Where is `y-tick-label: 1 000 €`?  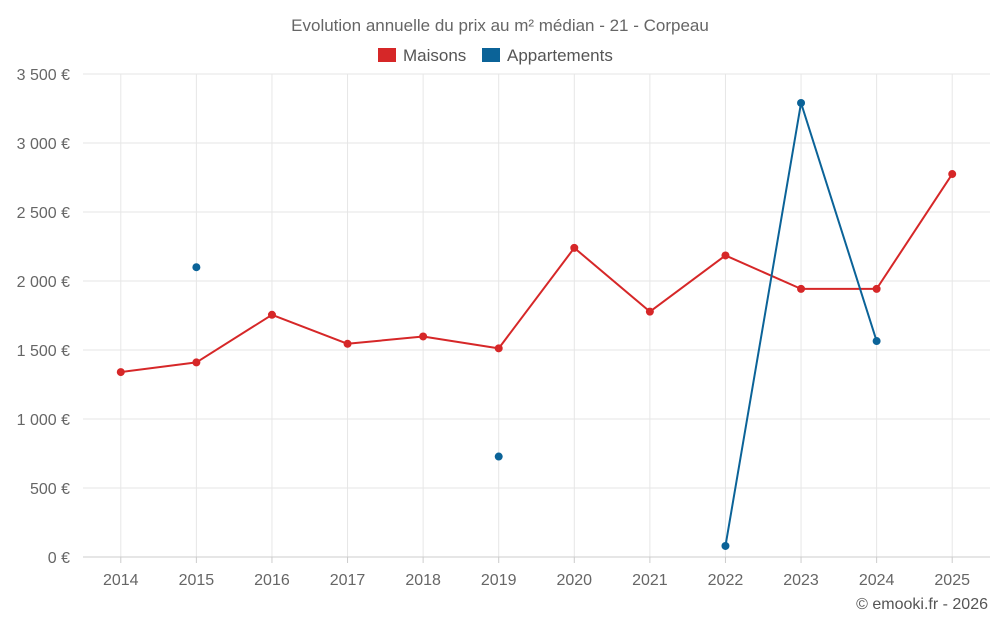 y-tick-label: 1 000 € is located at coordinates (43, 420).